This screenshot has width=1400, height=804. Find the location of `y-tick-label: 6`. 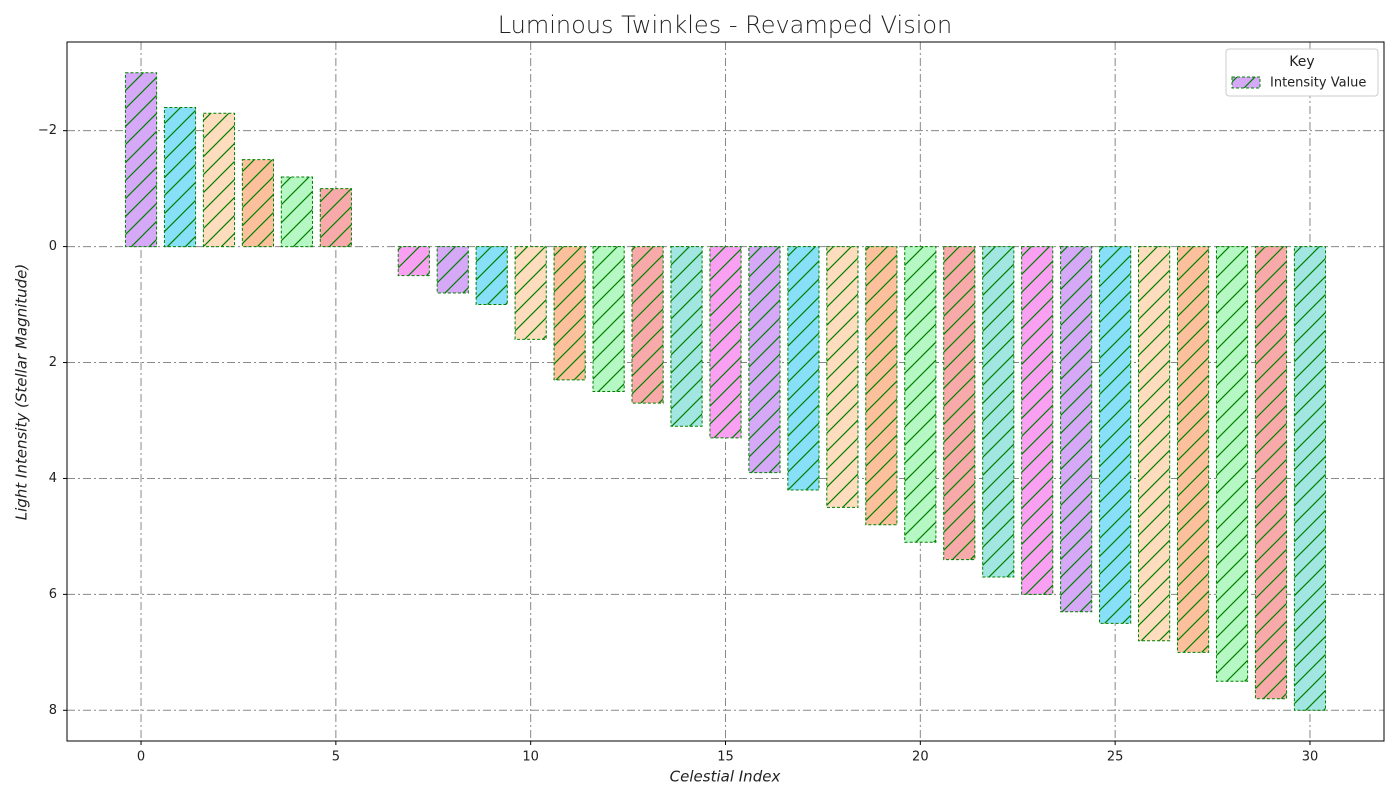

y-tick-label: 6 is located at coordinates (53, 594).